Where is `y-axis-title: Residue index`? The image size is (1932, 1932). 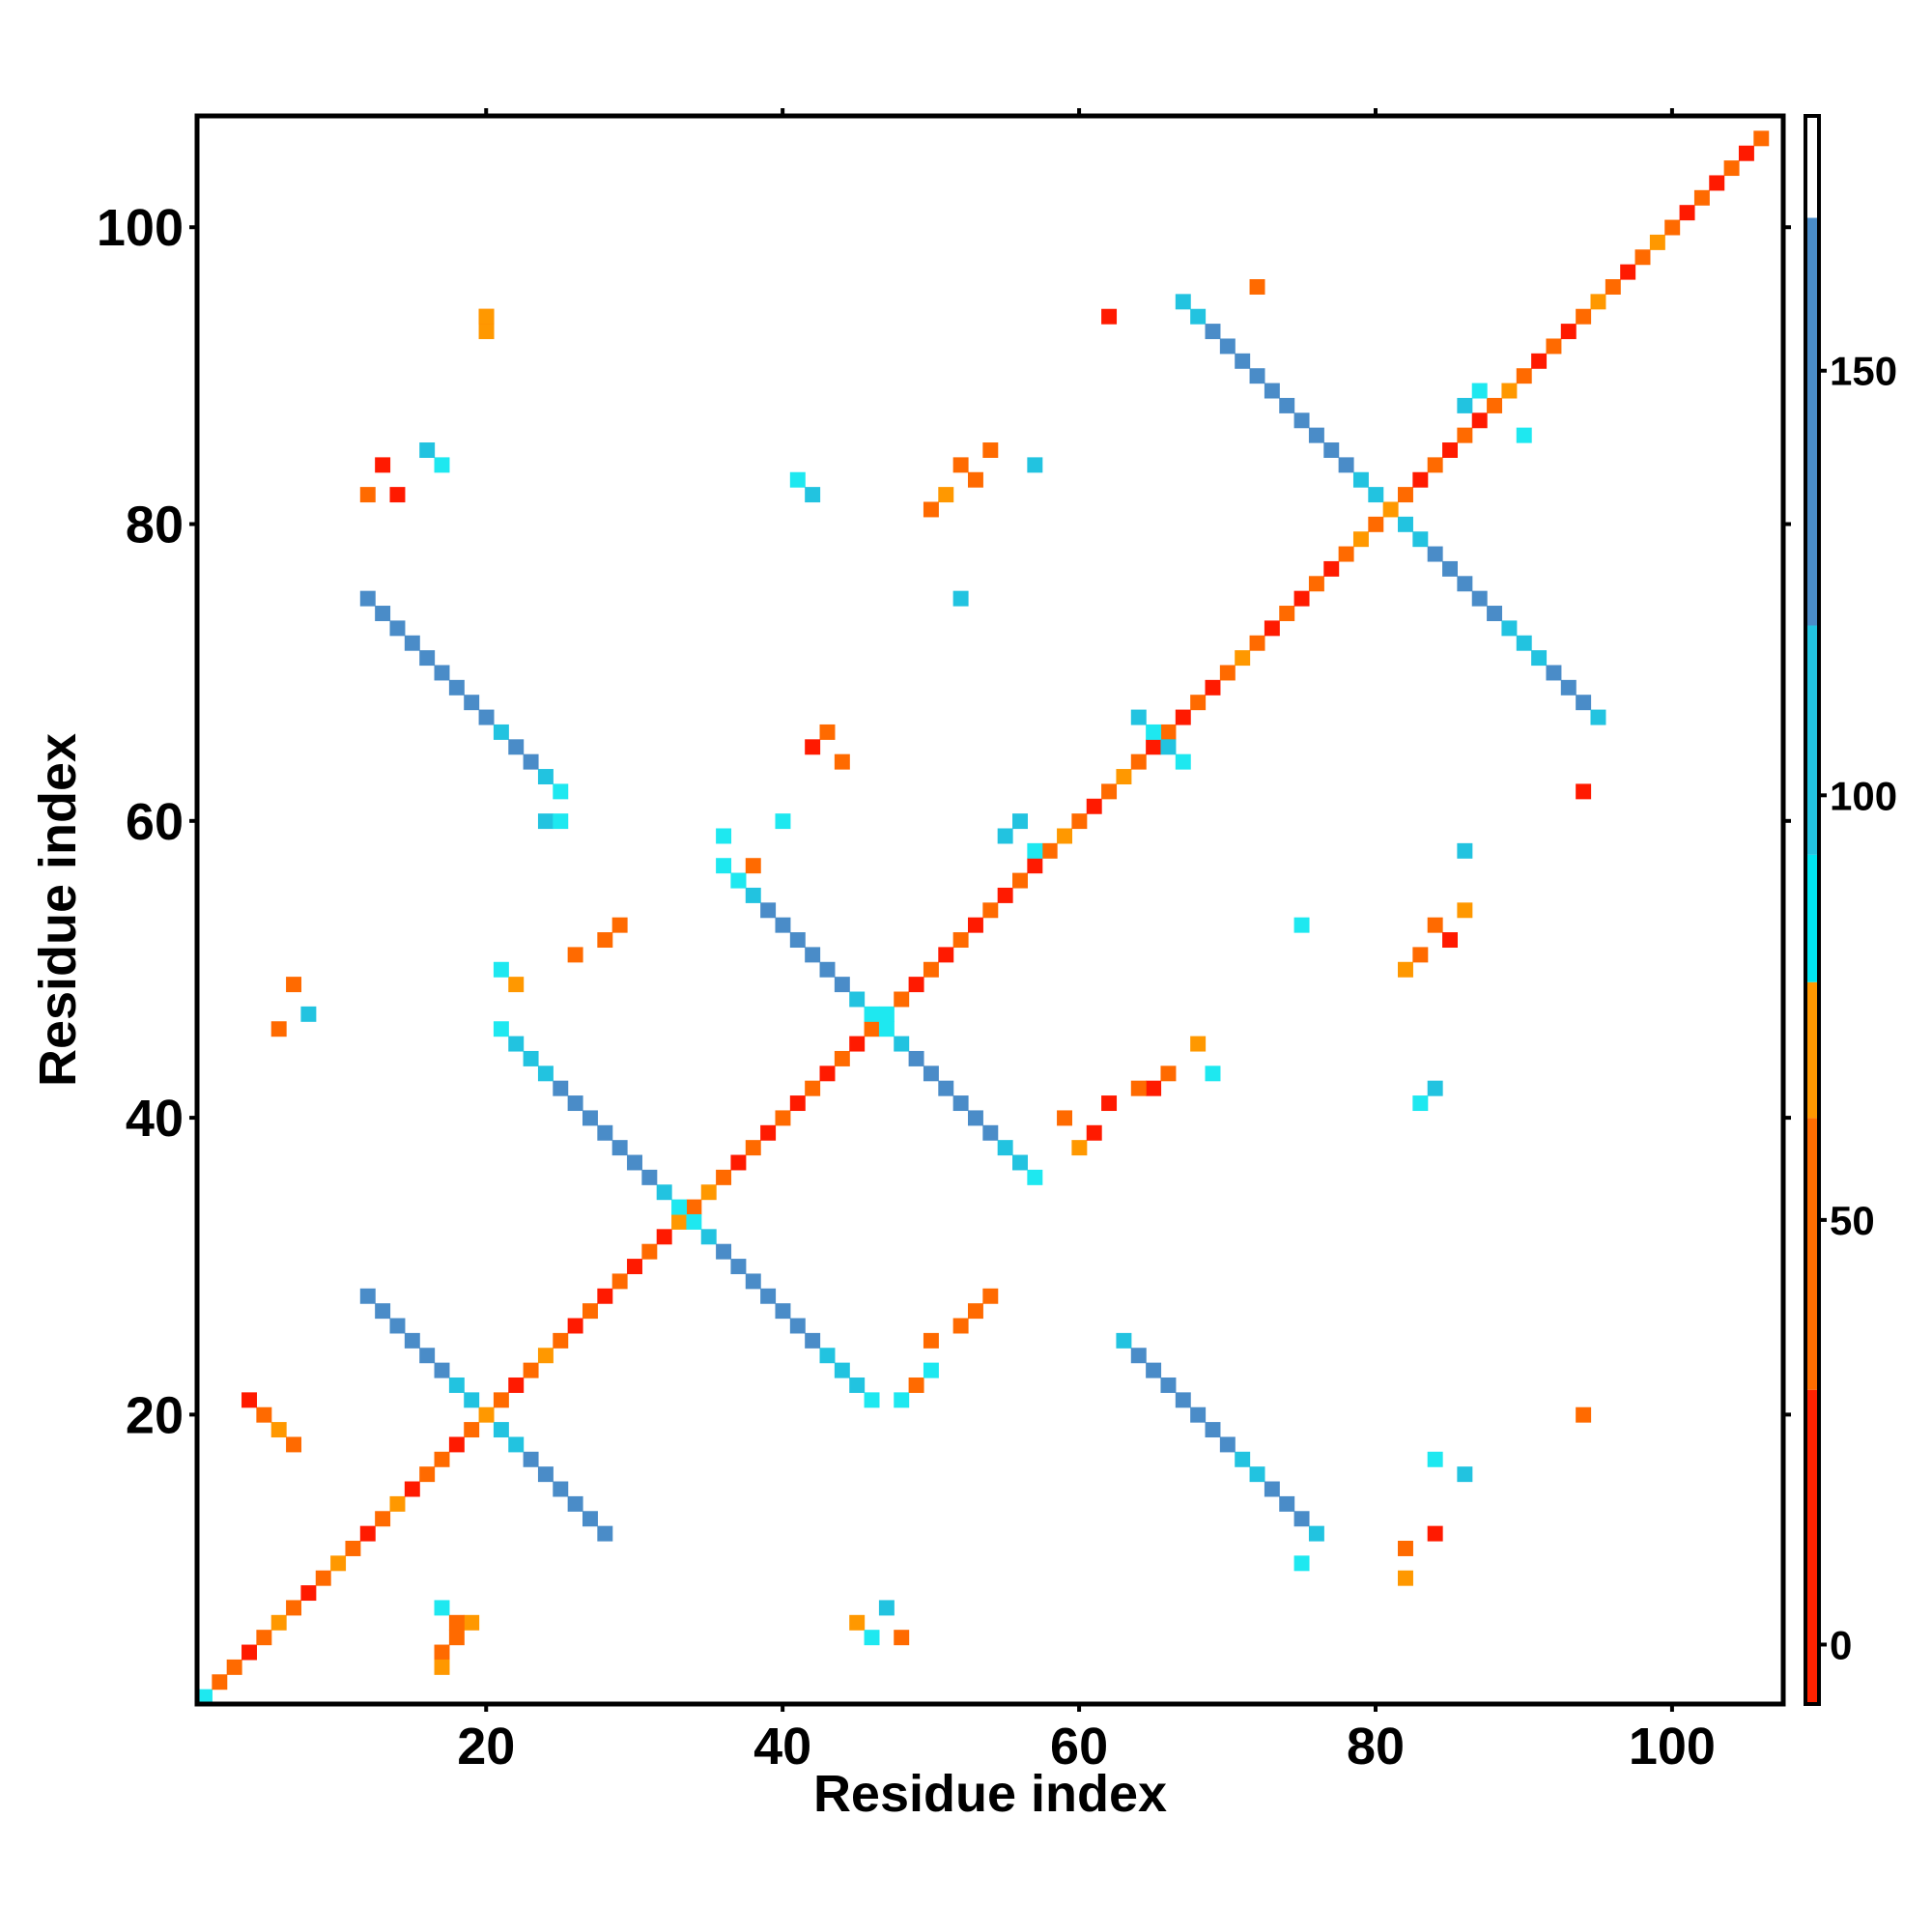 y-axis-title: Residue index is located at coordinates (58, 910).